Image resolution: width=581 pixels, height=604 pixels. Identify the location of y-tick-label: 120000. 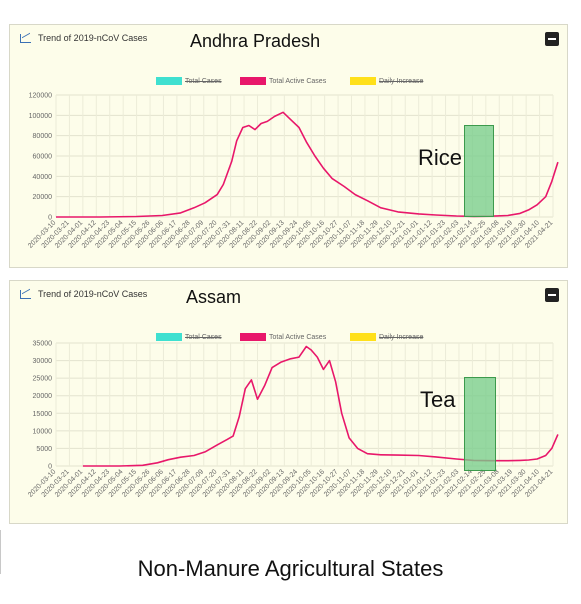
(40, 96).